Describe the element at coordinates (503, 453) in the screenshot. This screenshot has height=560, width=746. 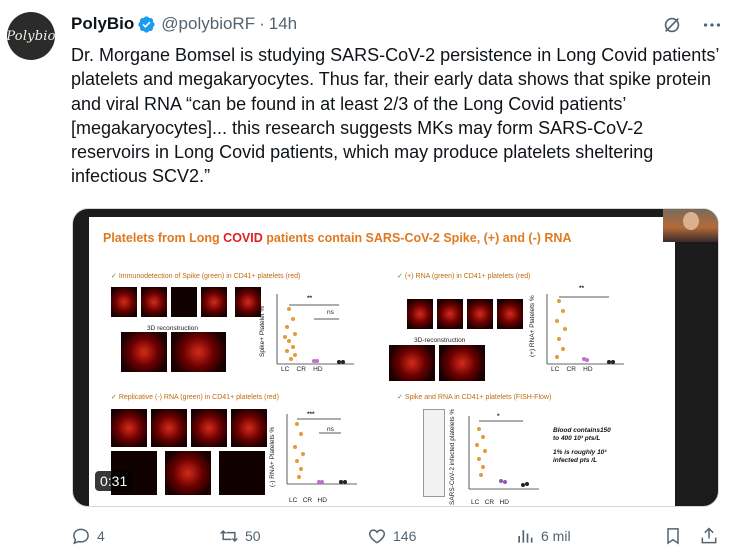
I see `panel-4-plot` at that location.